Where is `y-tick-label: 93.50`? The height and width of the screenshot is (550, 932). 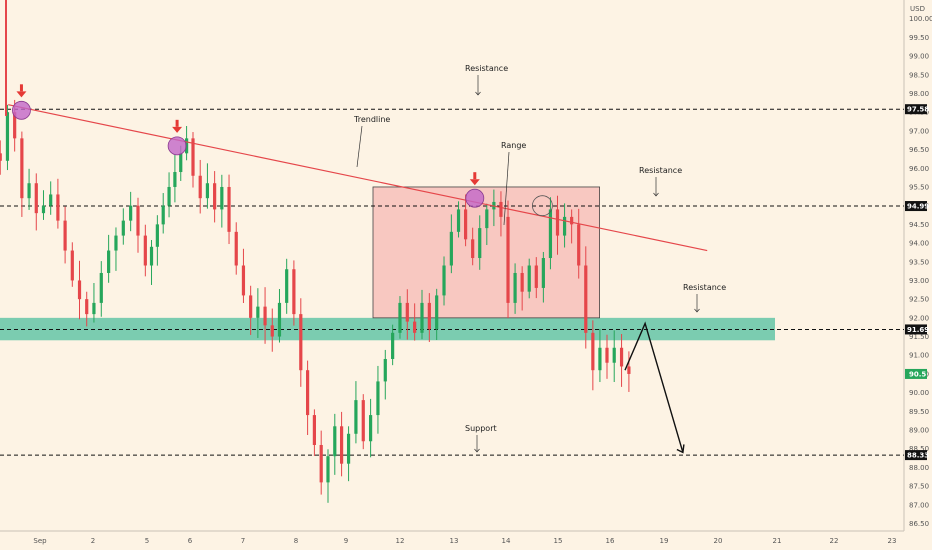 y-tick-label: 93.50 is located at coordinates (919, 262).